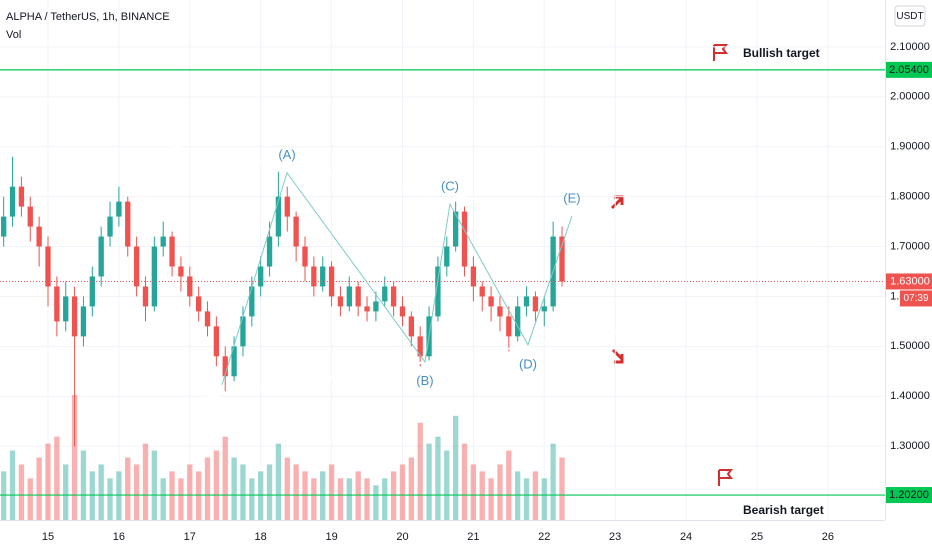 The height and width of the screenshot is (550, 932). What do you see at coordinates (13, 35) in the screenshot?
I see `volume-label: Vol` at bounding box center [13, 35].